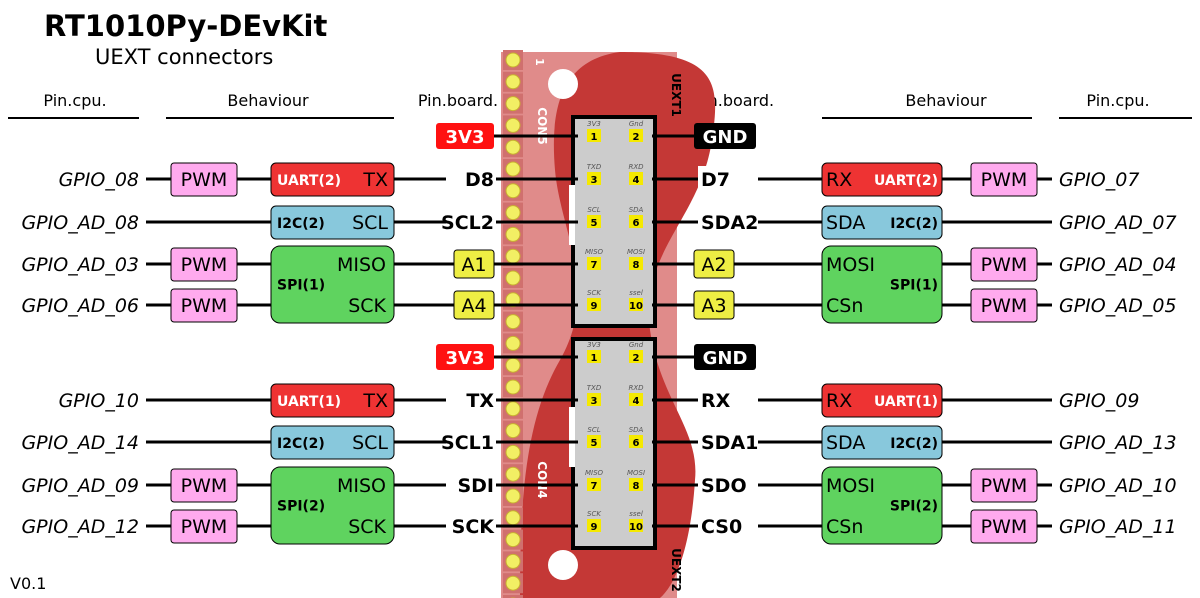 This screenshot has height=598, width=1200. Describe the element at coordinates (184, 57) in the screenshot. I see `diagram-subtitle: UEXT connectors` at that location.